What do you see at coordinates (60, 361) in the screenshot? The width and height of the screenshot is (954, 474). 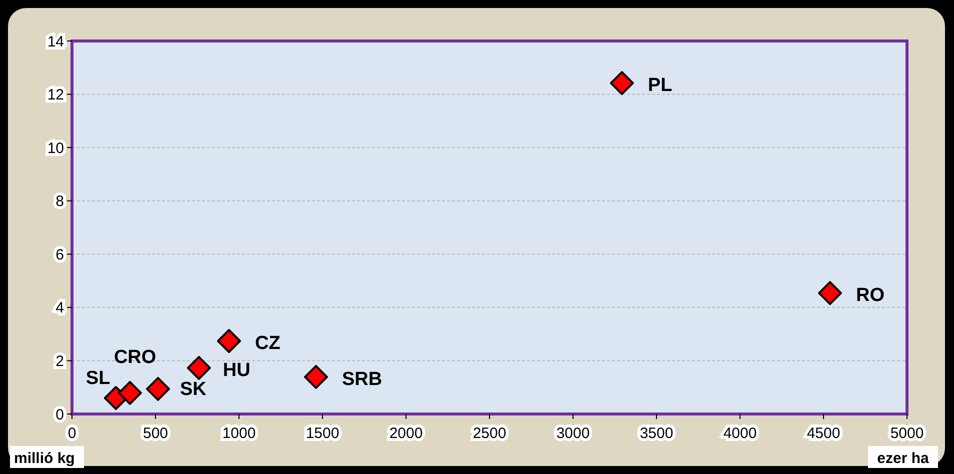 I see `y-tick-label: 2` at bounding box center [60, 361].